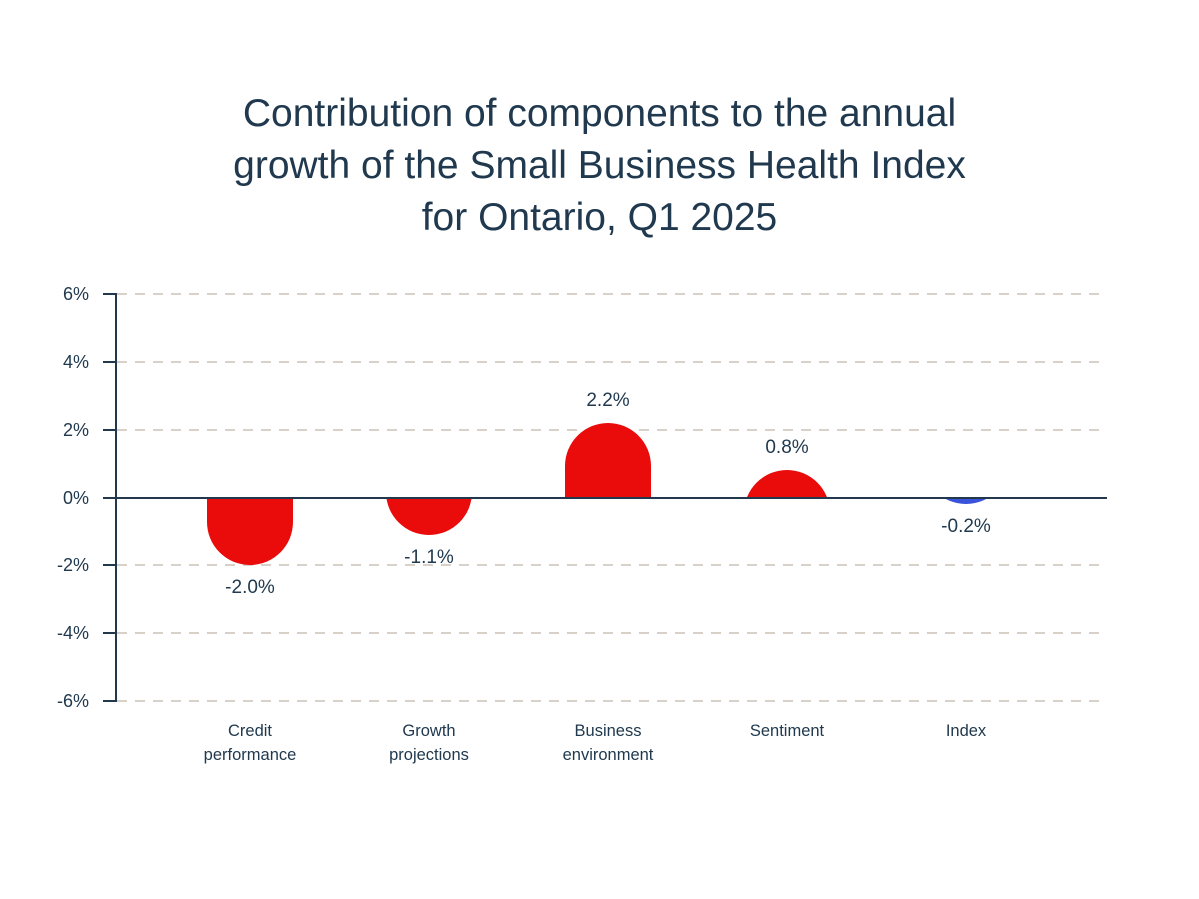 This screenshot has width=1199, height=899. I want to click on bar-value-label: 2.2%, so click(608, 400).